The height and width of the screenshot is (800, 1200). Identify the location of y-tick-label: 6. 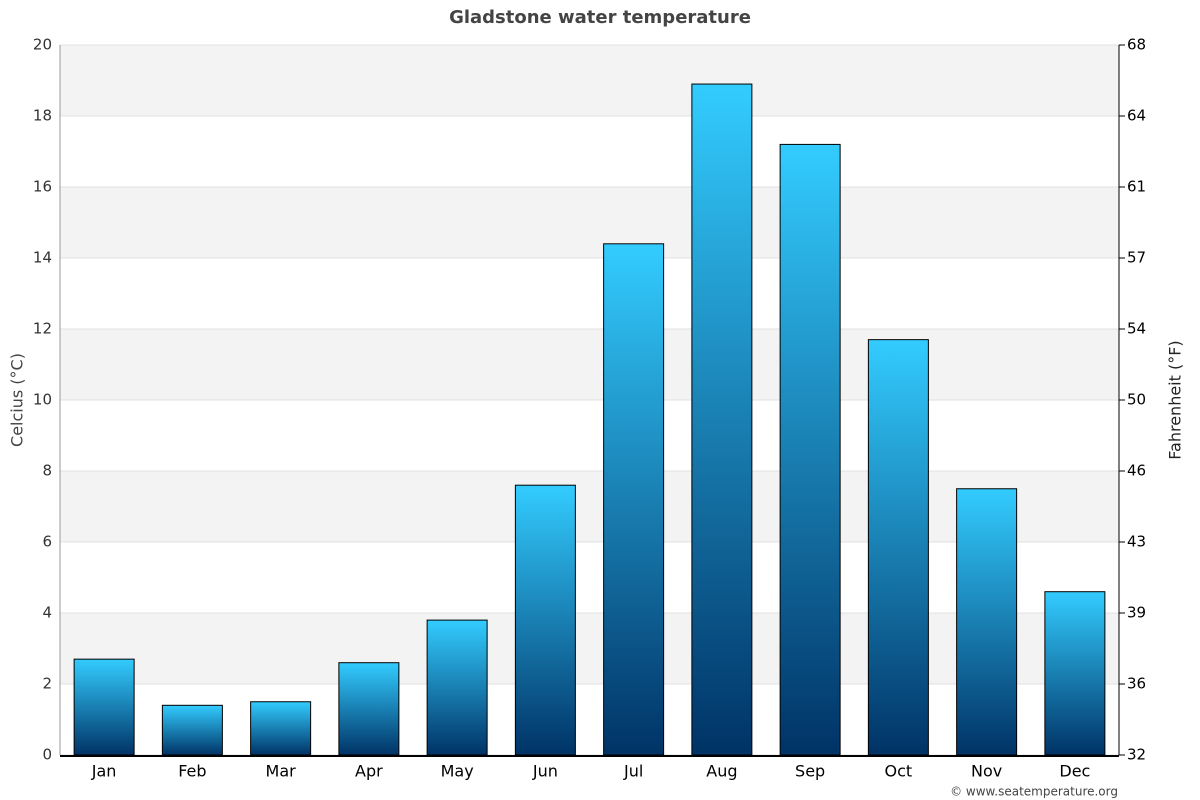
(47, 542).